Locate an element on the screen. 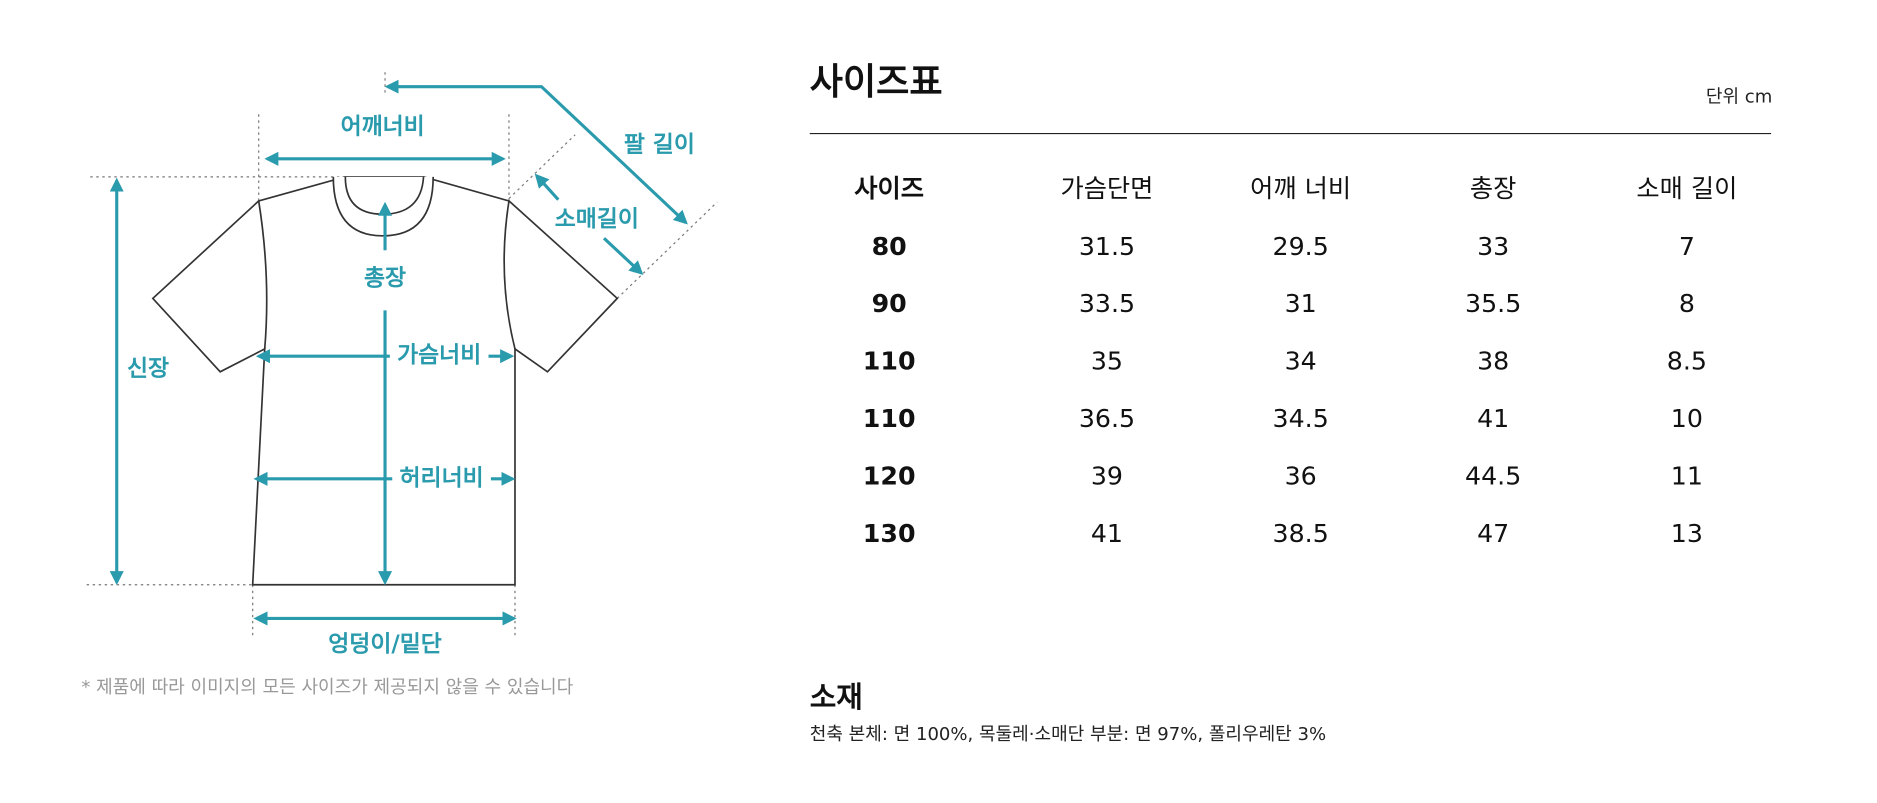 This screenshot has width=1877, height=803. table-cell: 39 is located at coordinates (1107, 475).